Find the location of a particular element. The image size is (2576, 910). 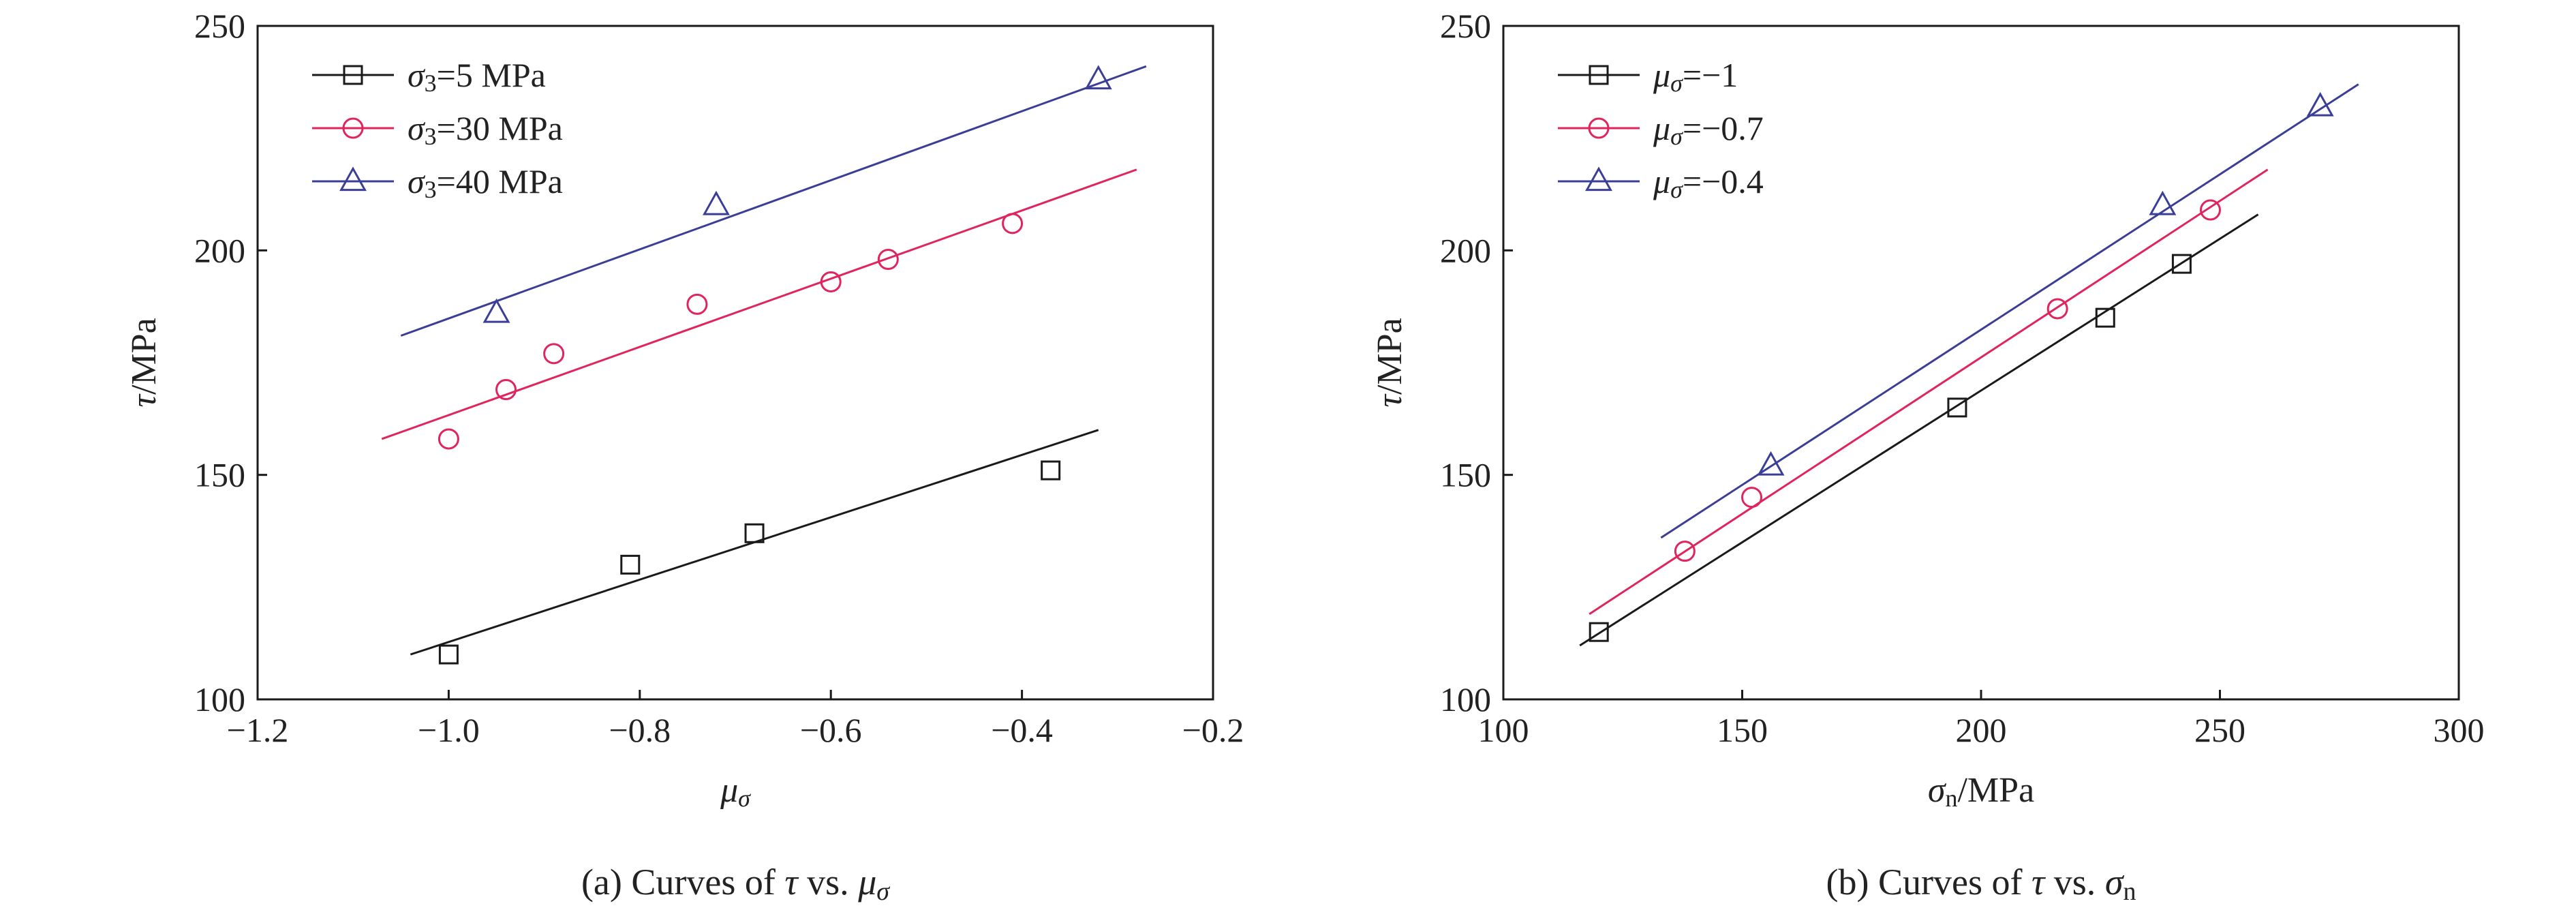

x-axis-label: μσ is located at coordinates (736, 791).